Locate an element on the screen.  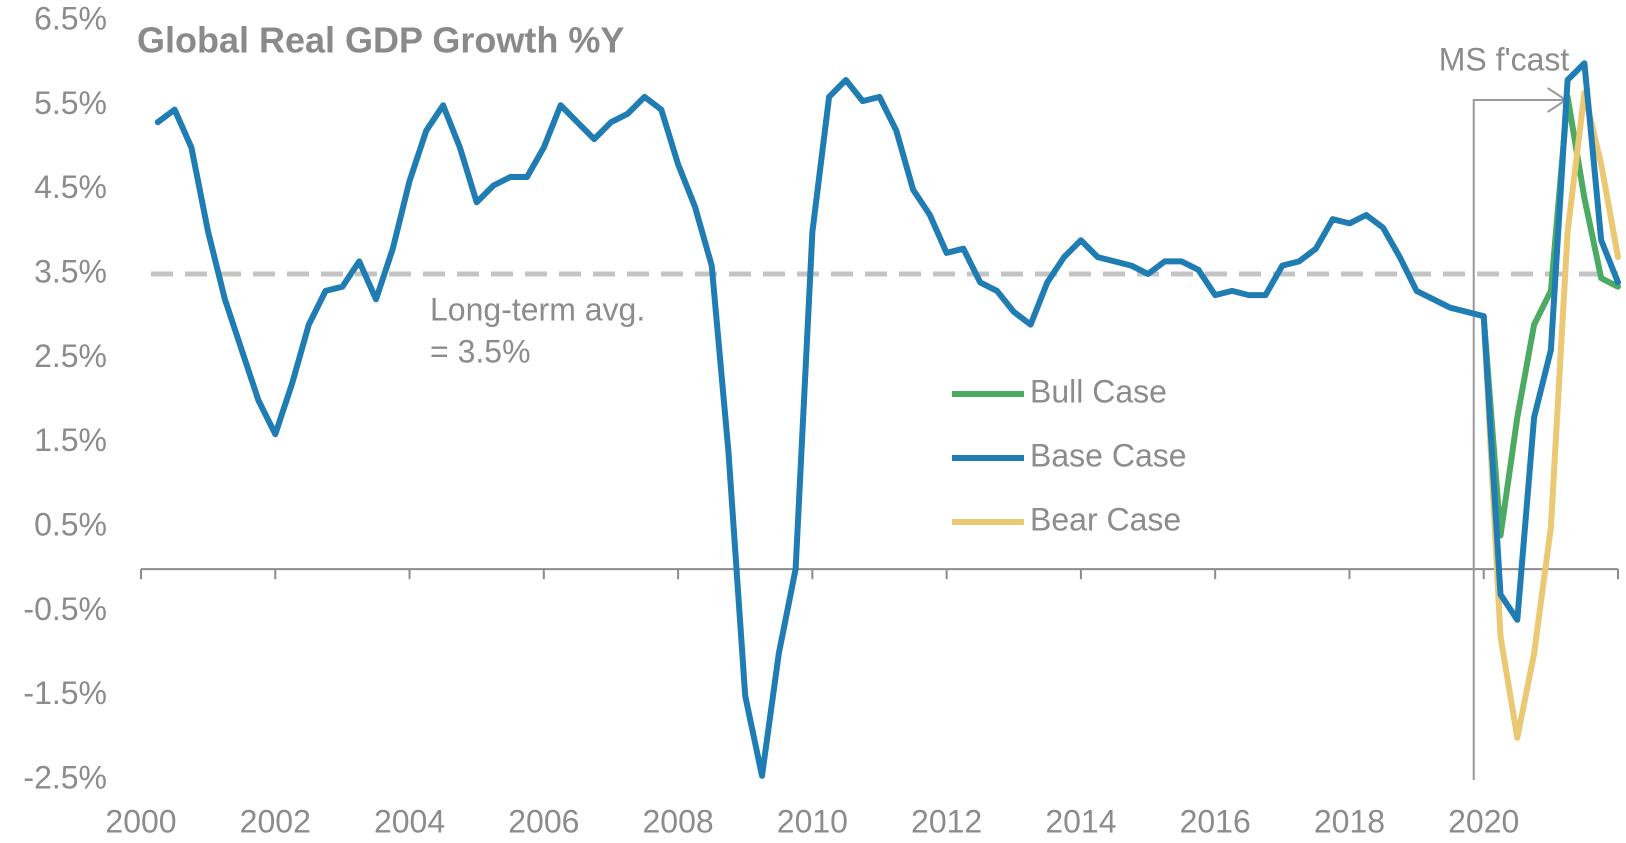
y-tick-label: 1.5% is located at coordinates (70, 440).